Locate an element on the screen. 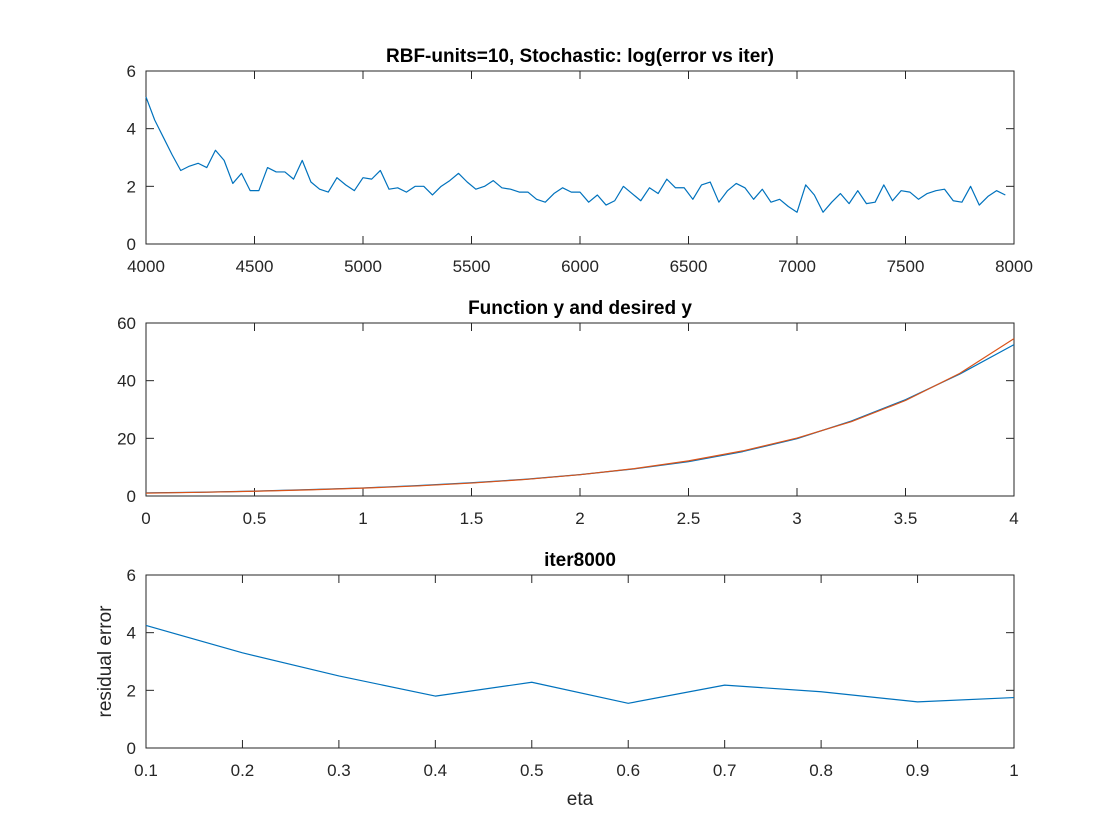 This screenshot has height=840, width=1120. y-axis-label: residual error is located at coordinates (105, 661).